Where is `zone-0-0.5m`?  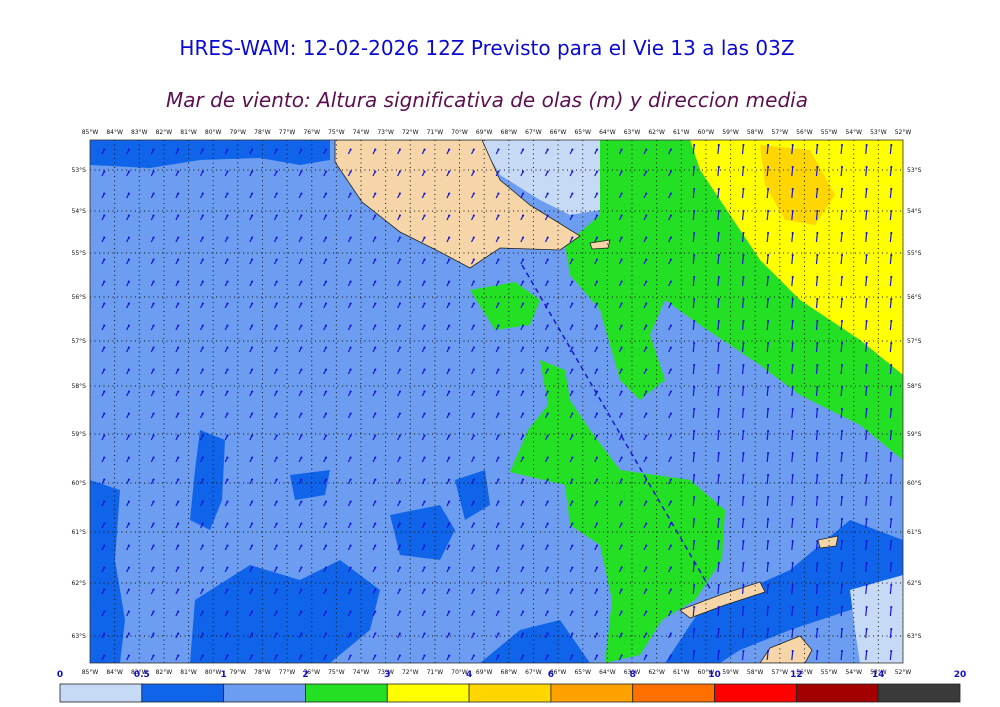 zone-0-0.5m is located at coordinates (540, 177).